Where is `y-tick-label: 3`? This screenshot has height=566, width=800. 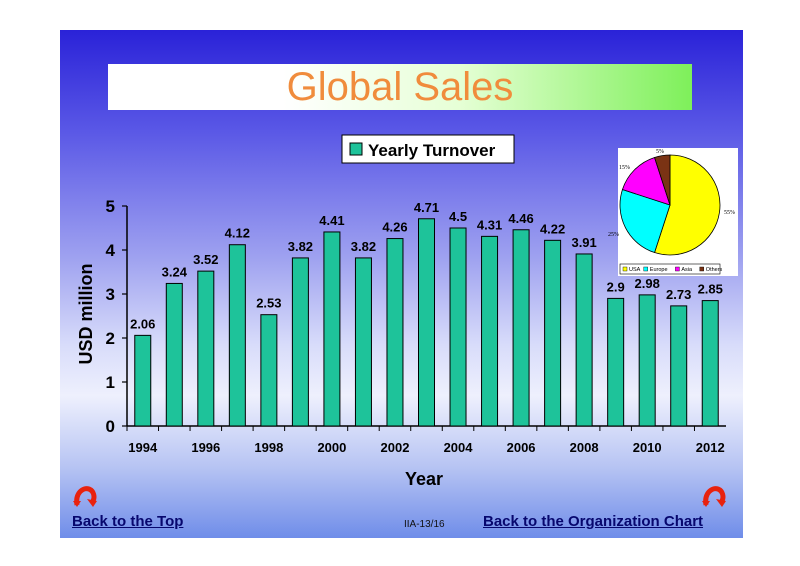 y-tick-label: 3 is located at coordinates (110, 294).